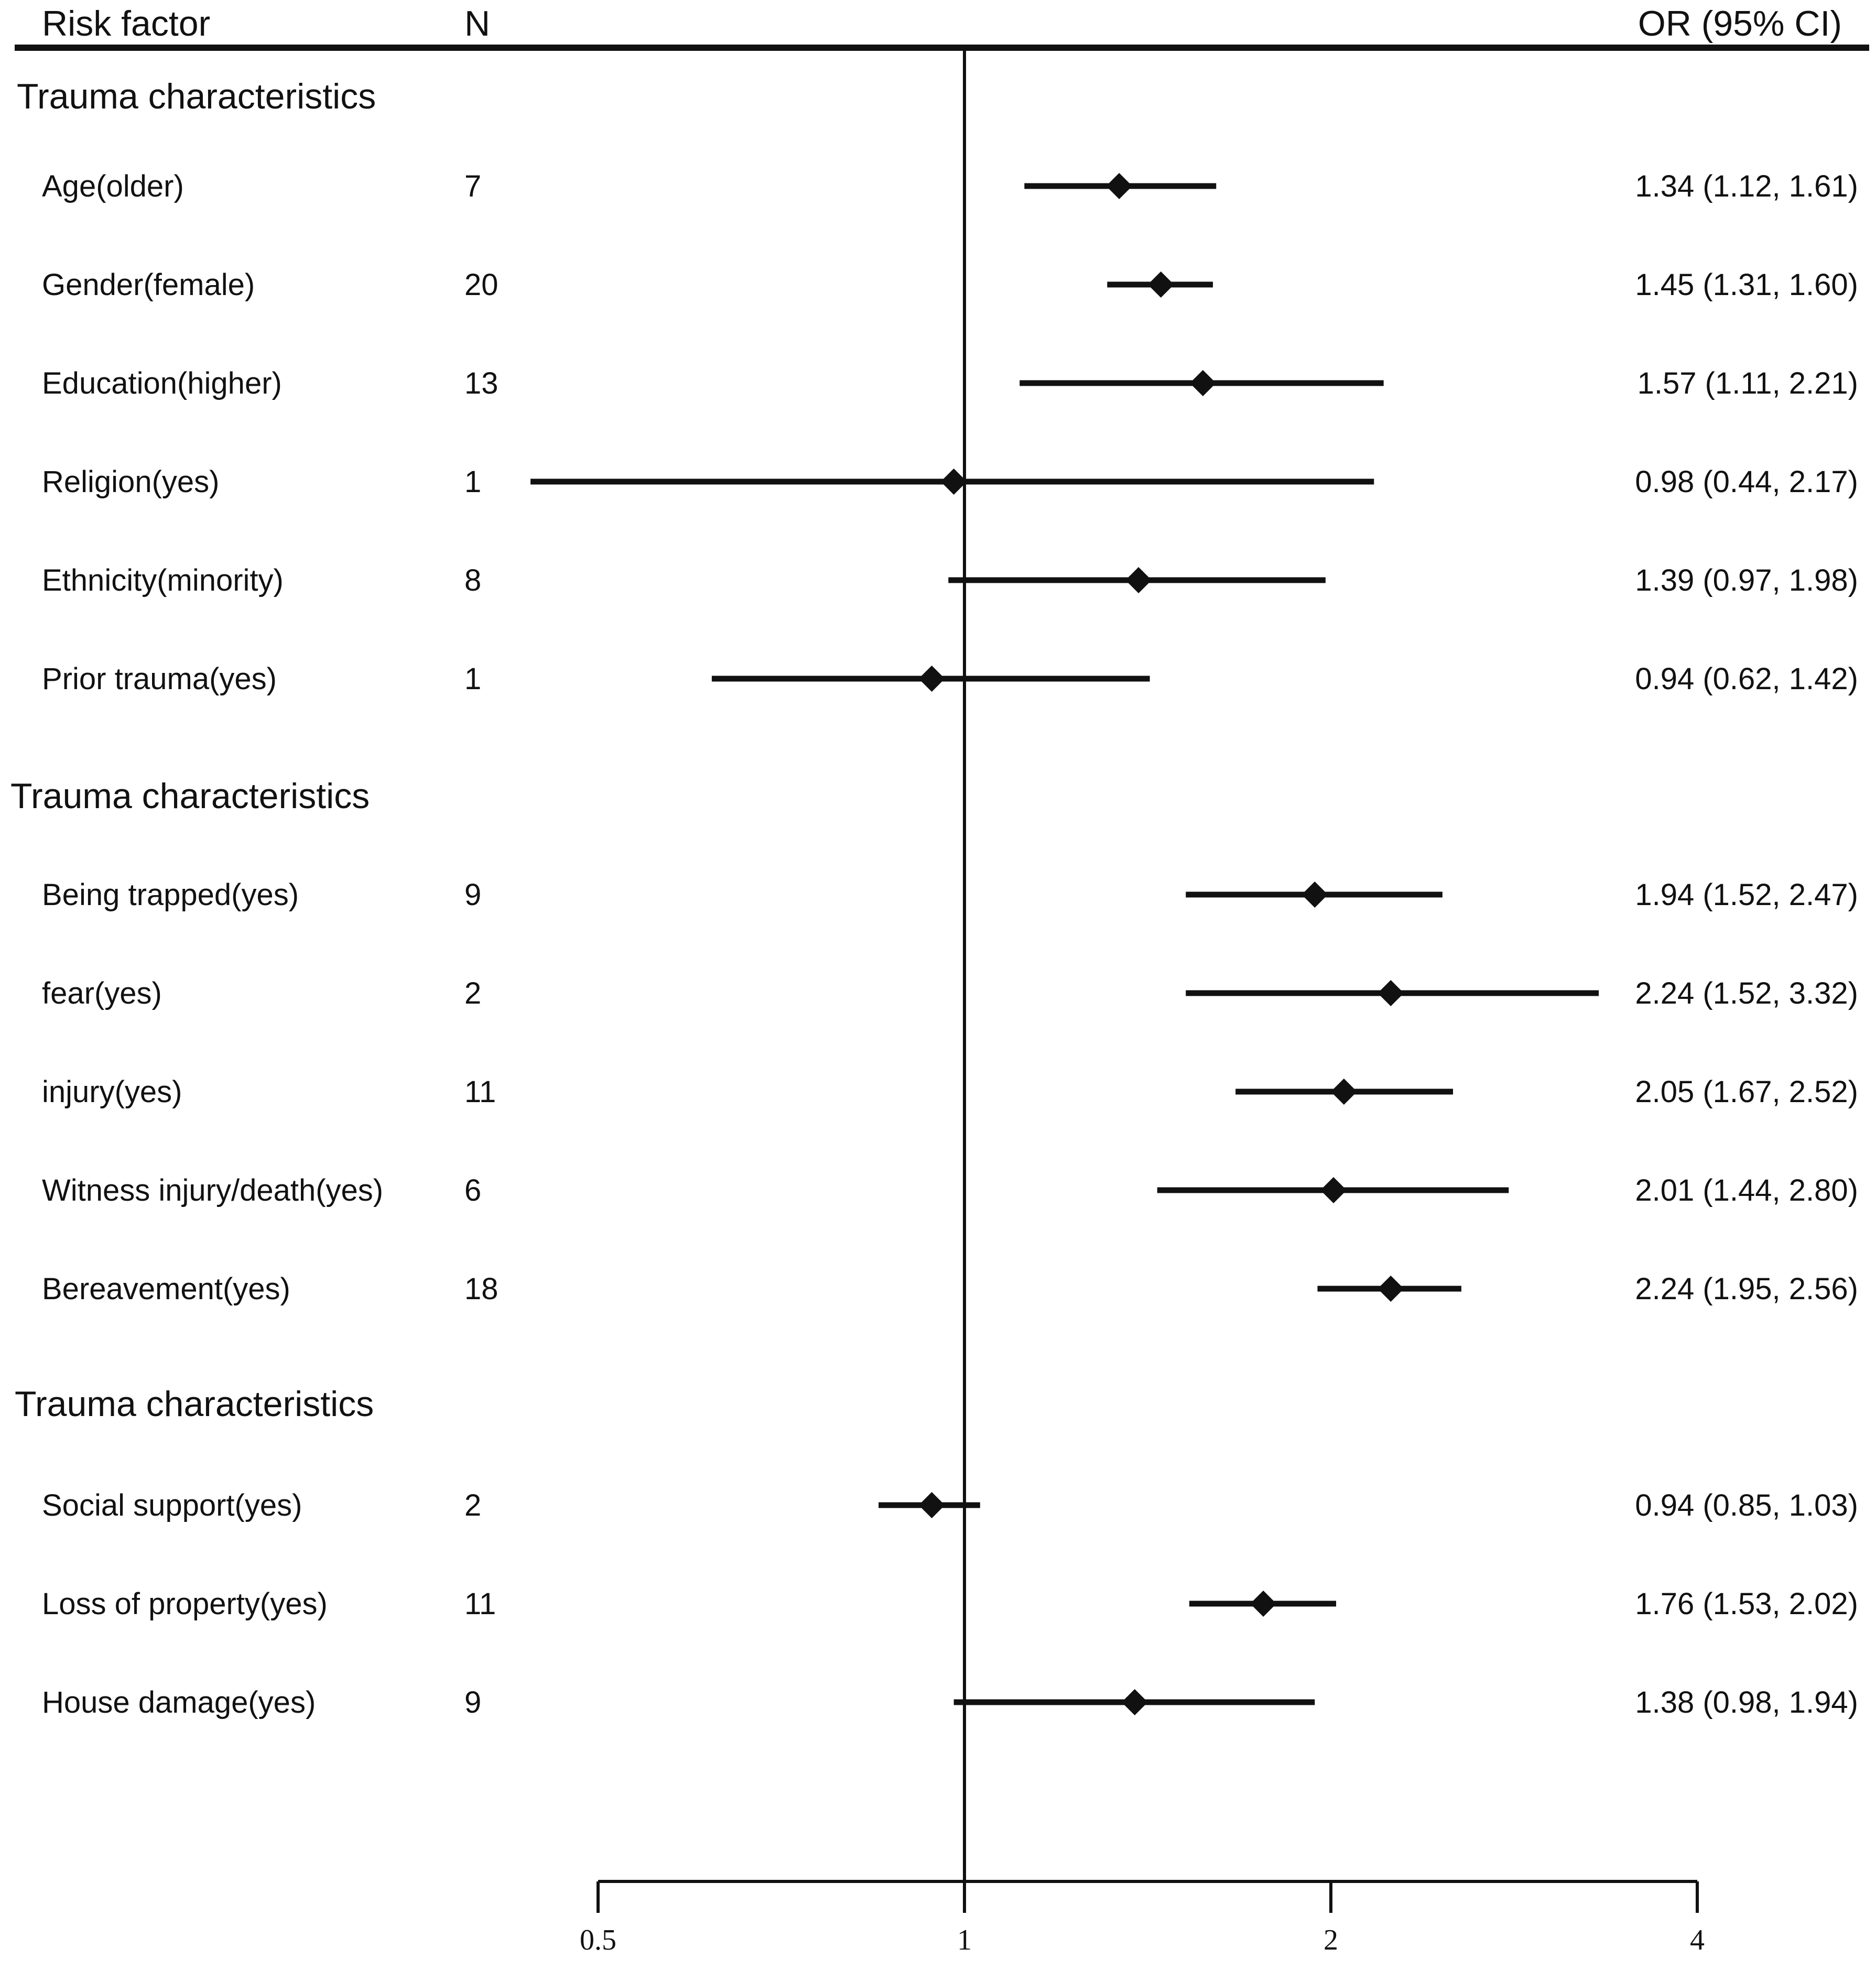  What do you see at coordinates (472, 1190) in the screenshot?
I see `row-n: 6` at bounding box center [472, 1190].